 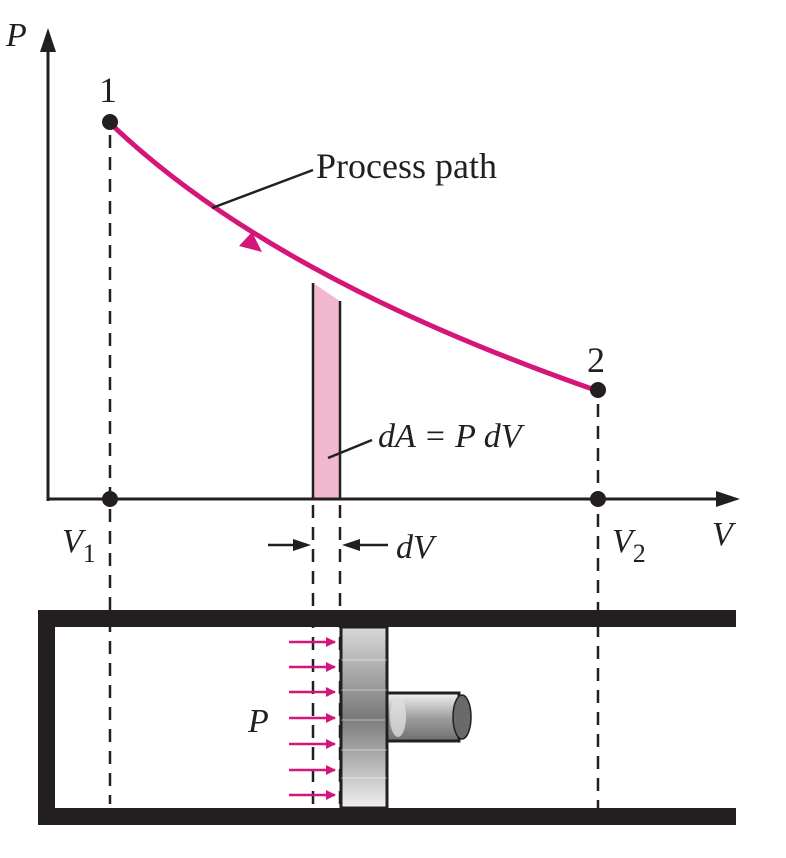 What do you see at coordinates (639, 553) in the screenshot?
I see `v2-subscript: 2` at bounding box center [639, 553].